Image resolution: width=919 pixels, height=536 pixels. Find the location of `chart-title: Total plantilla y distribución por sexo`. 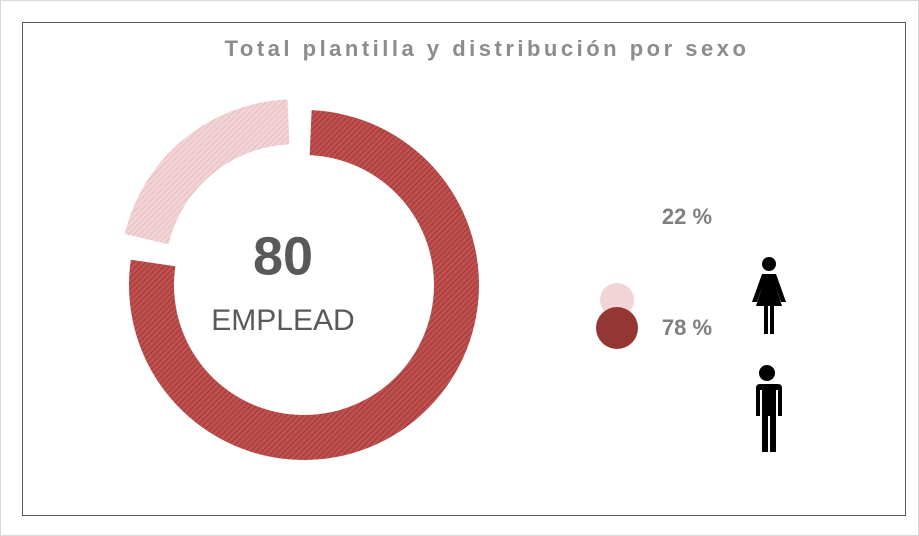

chart-title: Total plantilla y distribución por sexo is located at coordinates (487, 48).